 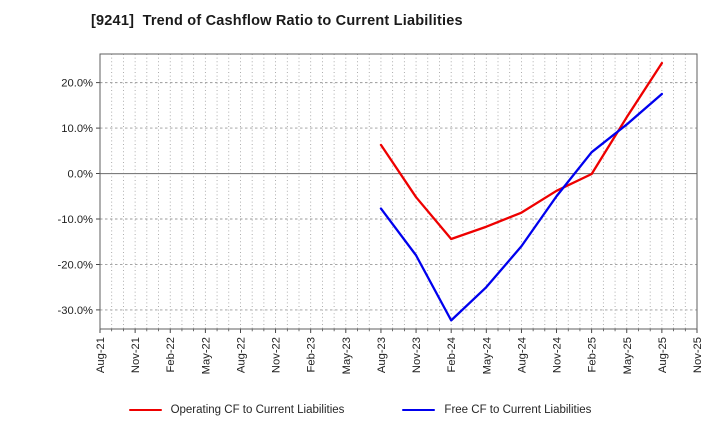 What do you see at coordinates (75, 265) in the screenshot?
I see `y-tick-label: -20.0%` at bounding box center [75, 265].